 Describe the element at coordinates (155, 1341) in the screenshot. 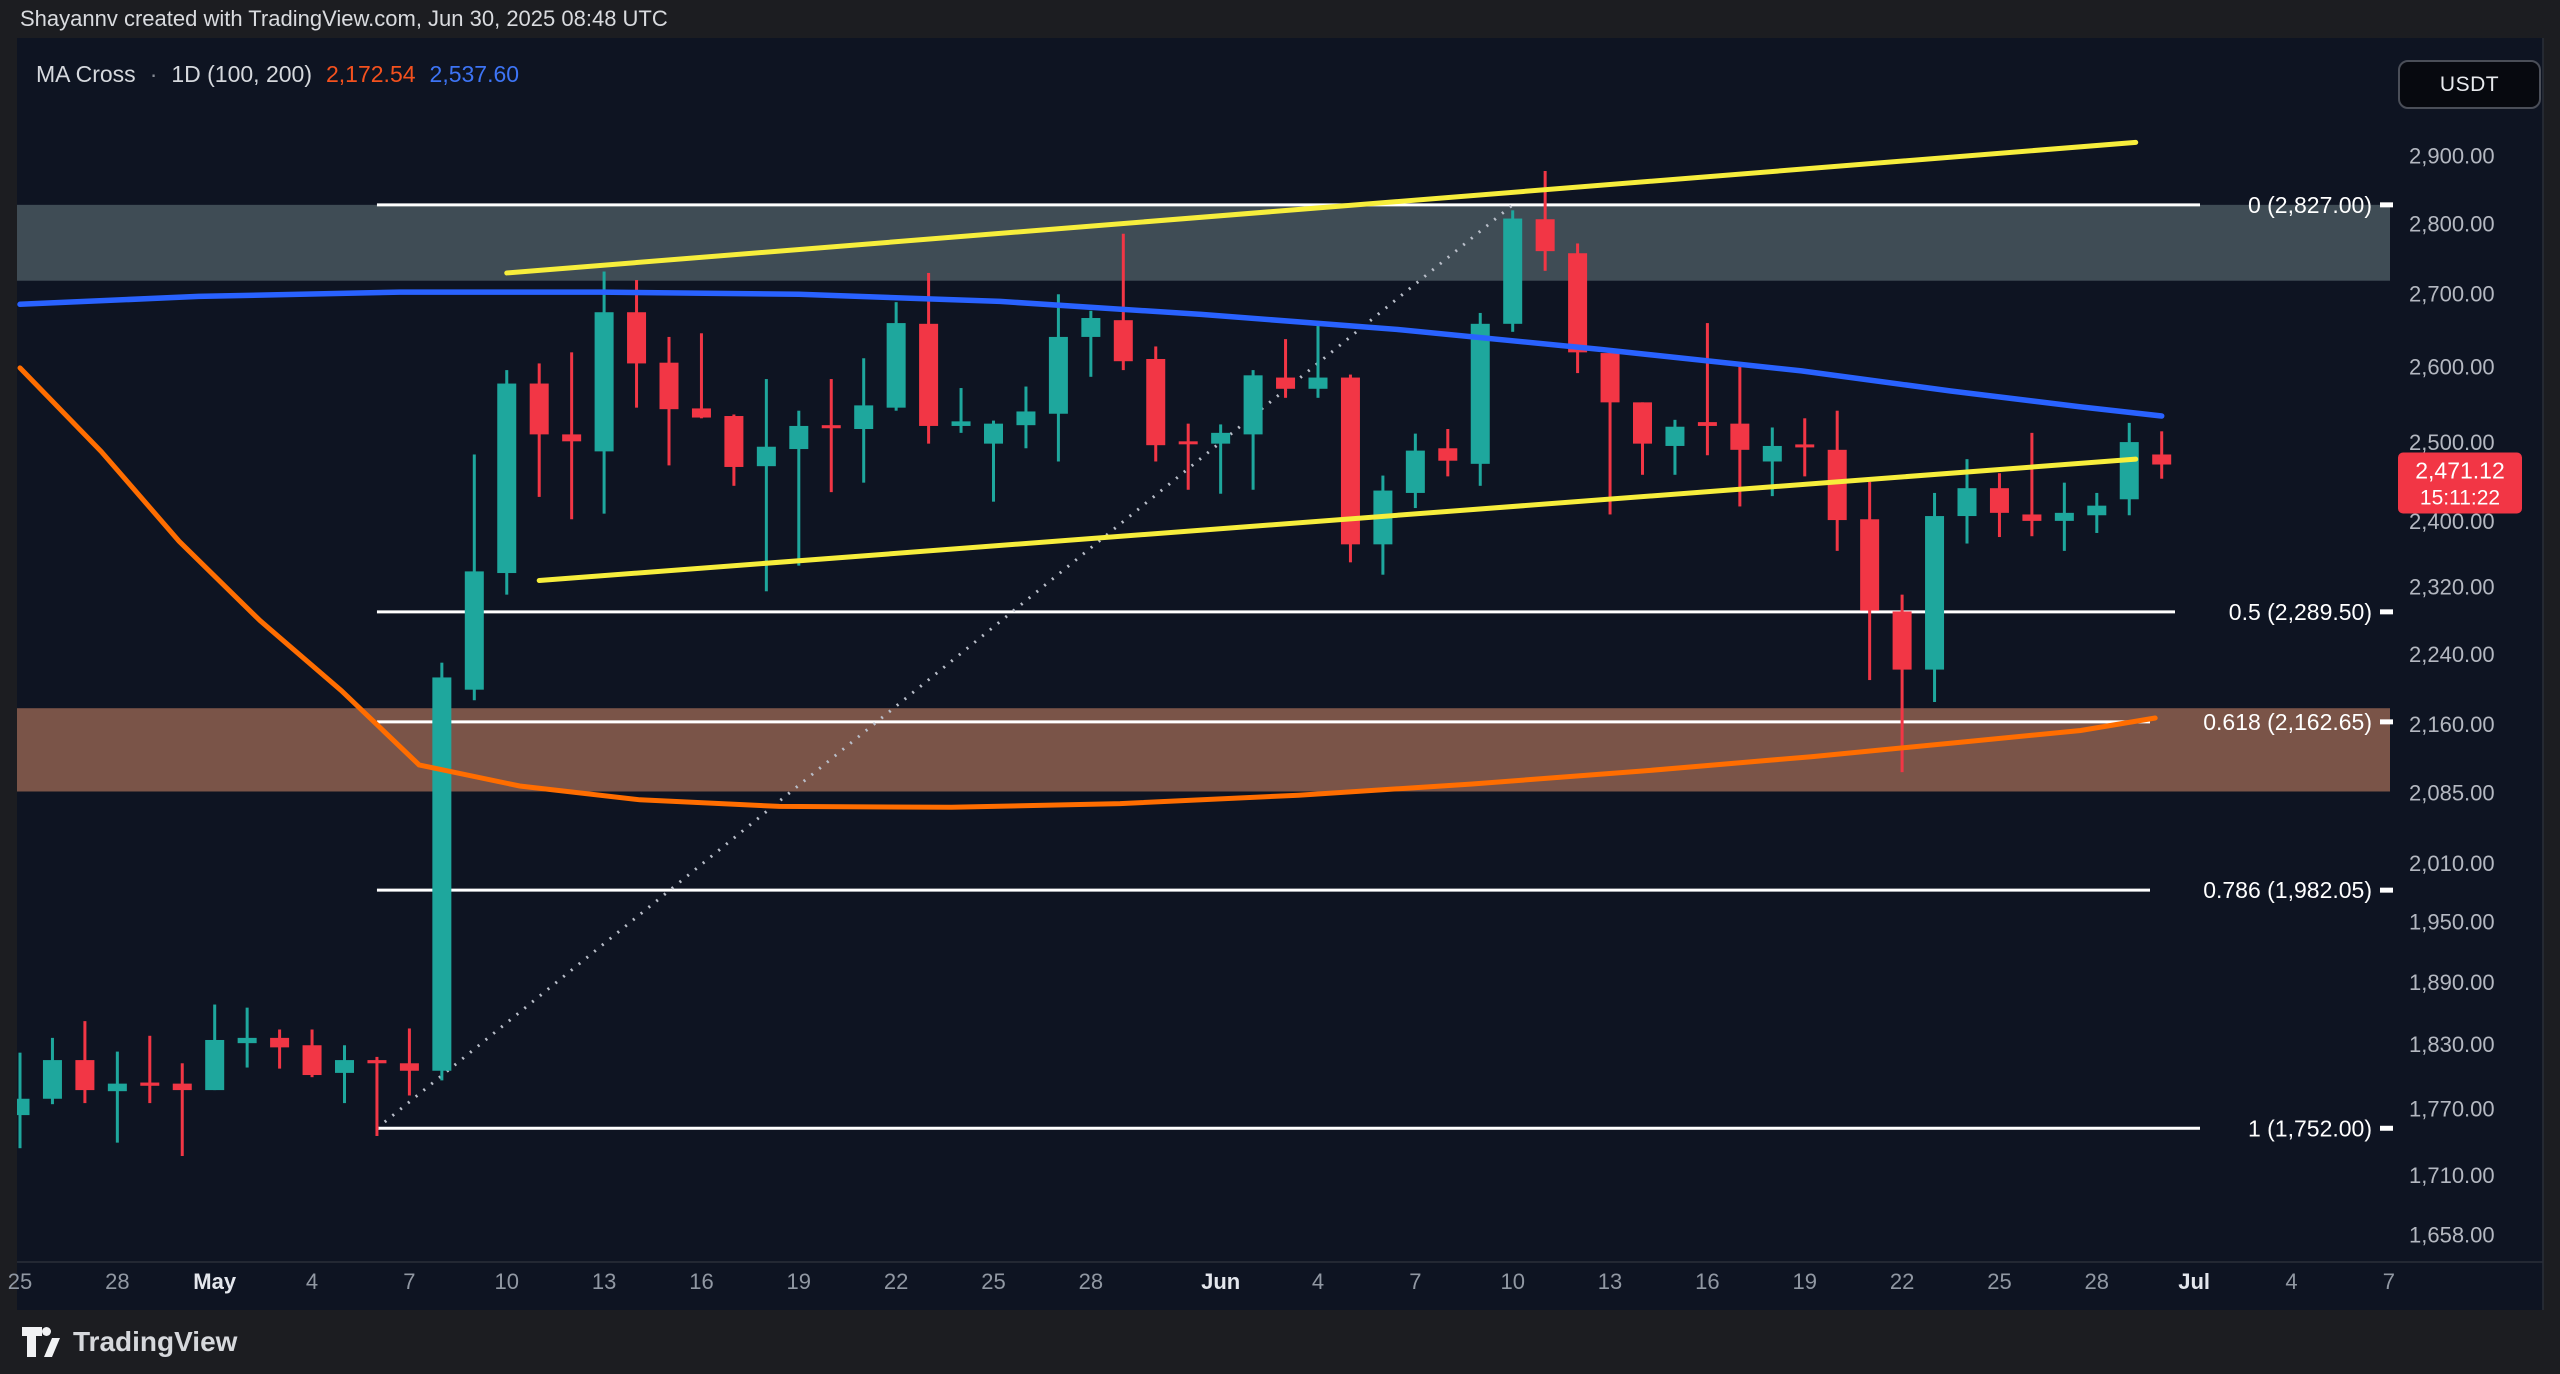

I see `tradingview-brand-text: TradingView` at that location.